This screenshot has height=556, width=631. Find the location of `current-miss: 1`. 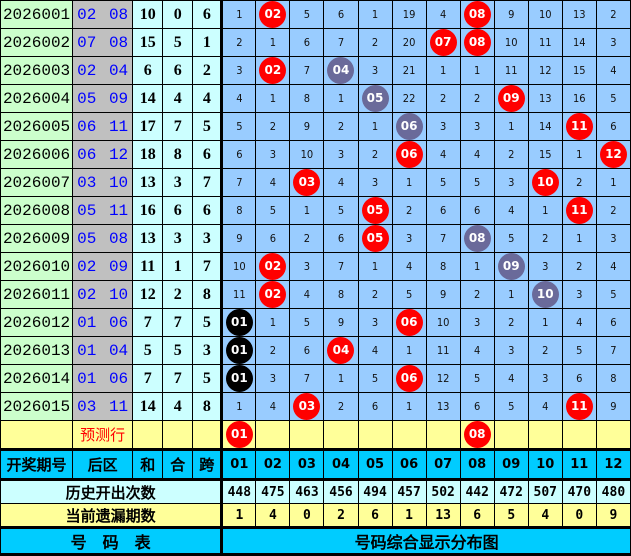

current-miss: 1 is located at coordinates (409, 515).